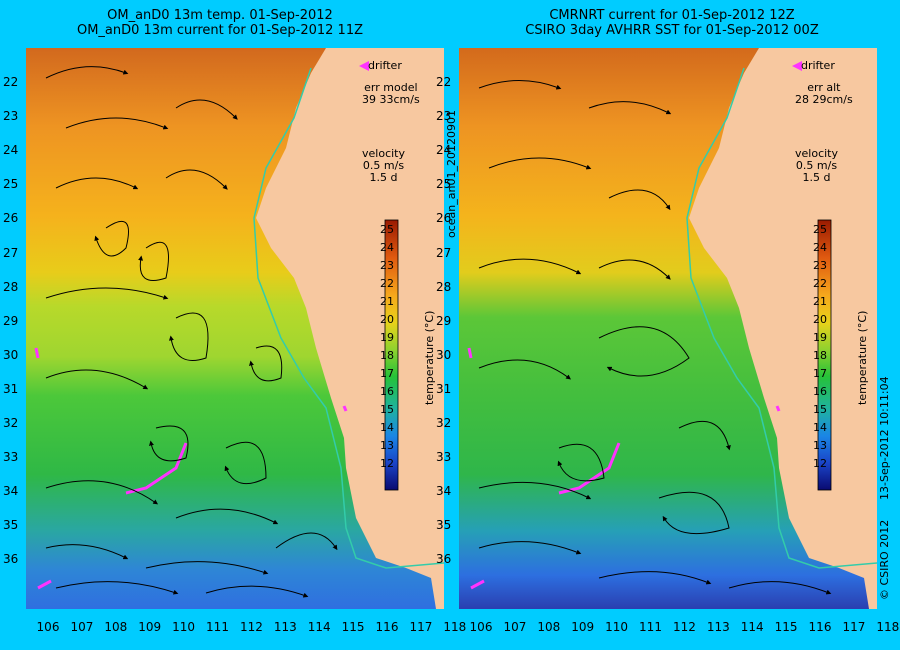 The height and width of the screenshot is (650, 900). I want to click on right-err-label: err alt, so click(824, 87).